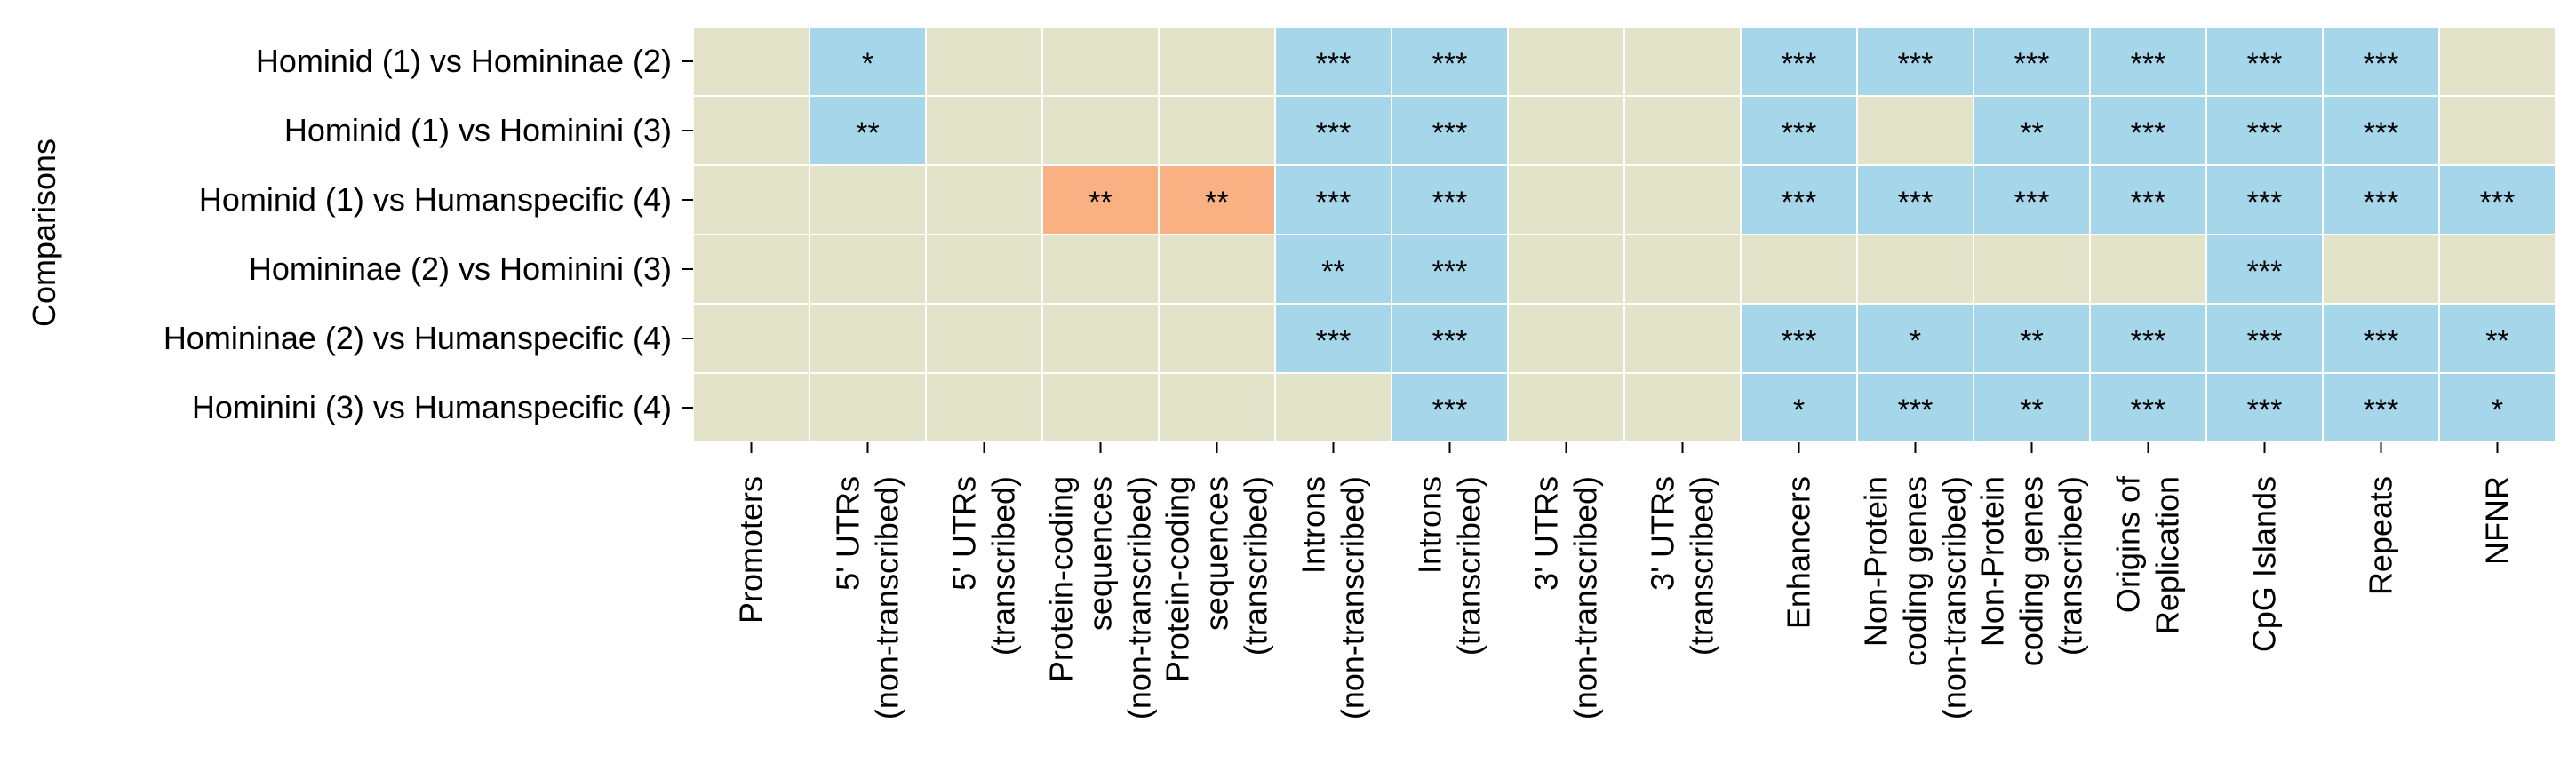 The image size is (2576, 771). Describe the element at coordinates (464, 61) in the screenshot. I see `y-tick-label: Hominid (1) vs Homininae (2)` at that location.